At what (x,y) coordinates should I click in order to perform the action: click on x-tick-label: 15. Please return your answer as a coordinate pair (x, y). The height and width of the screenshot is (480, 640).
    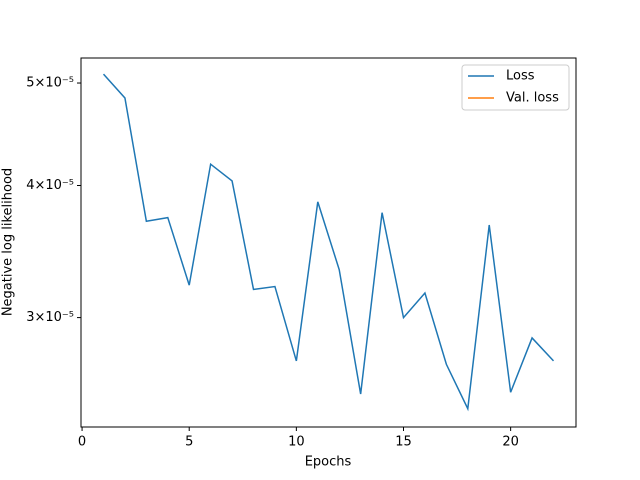
    Looking at the image, I should click on (403, 442).